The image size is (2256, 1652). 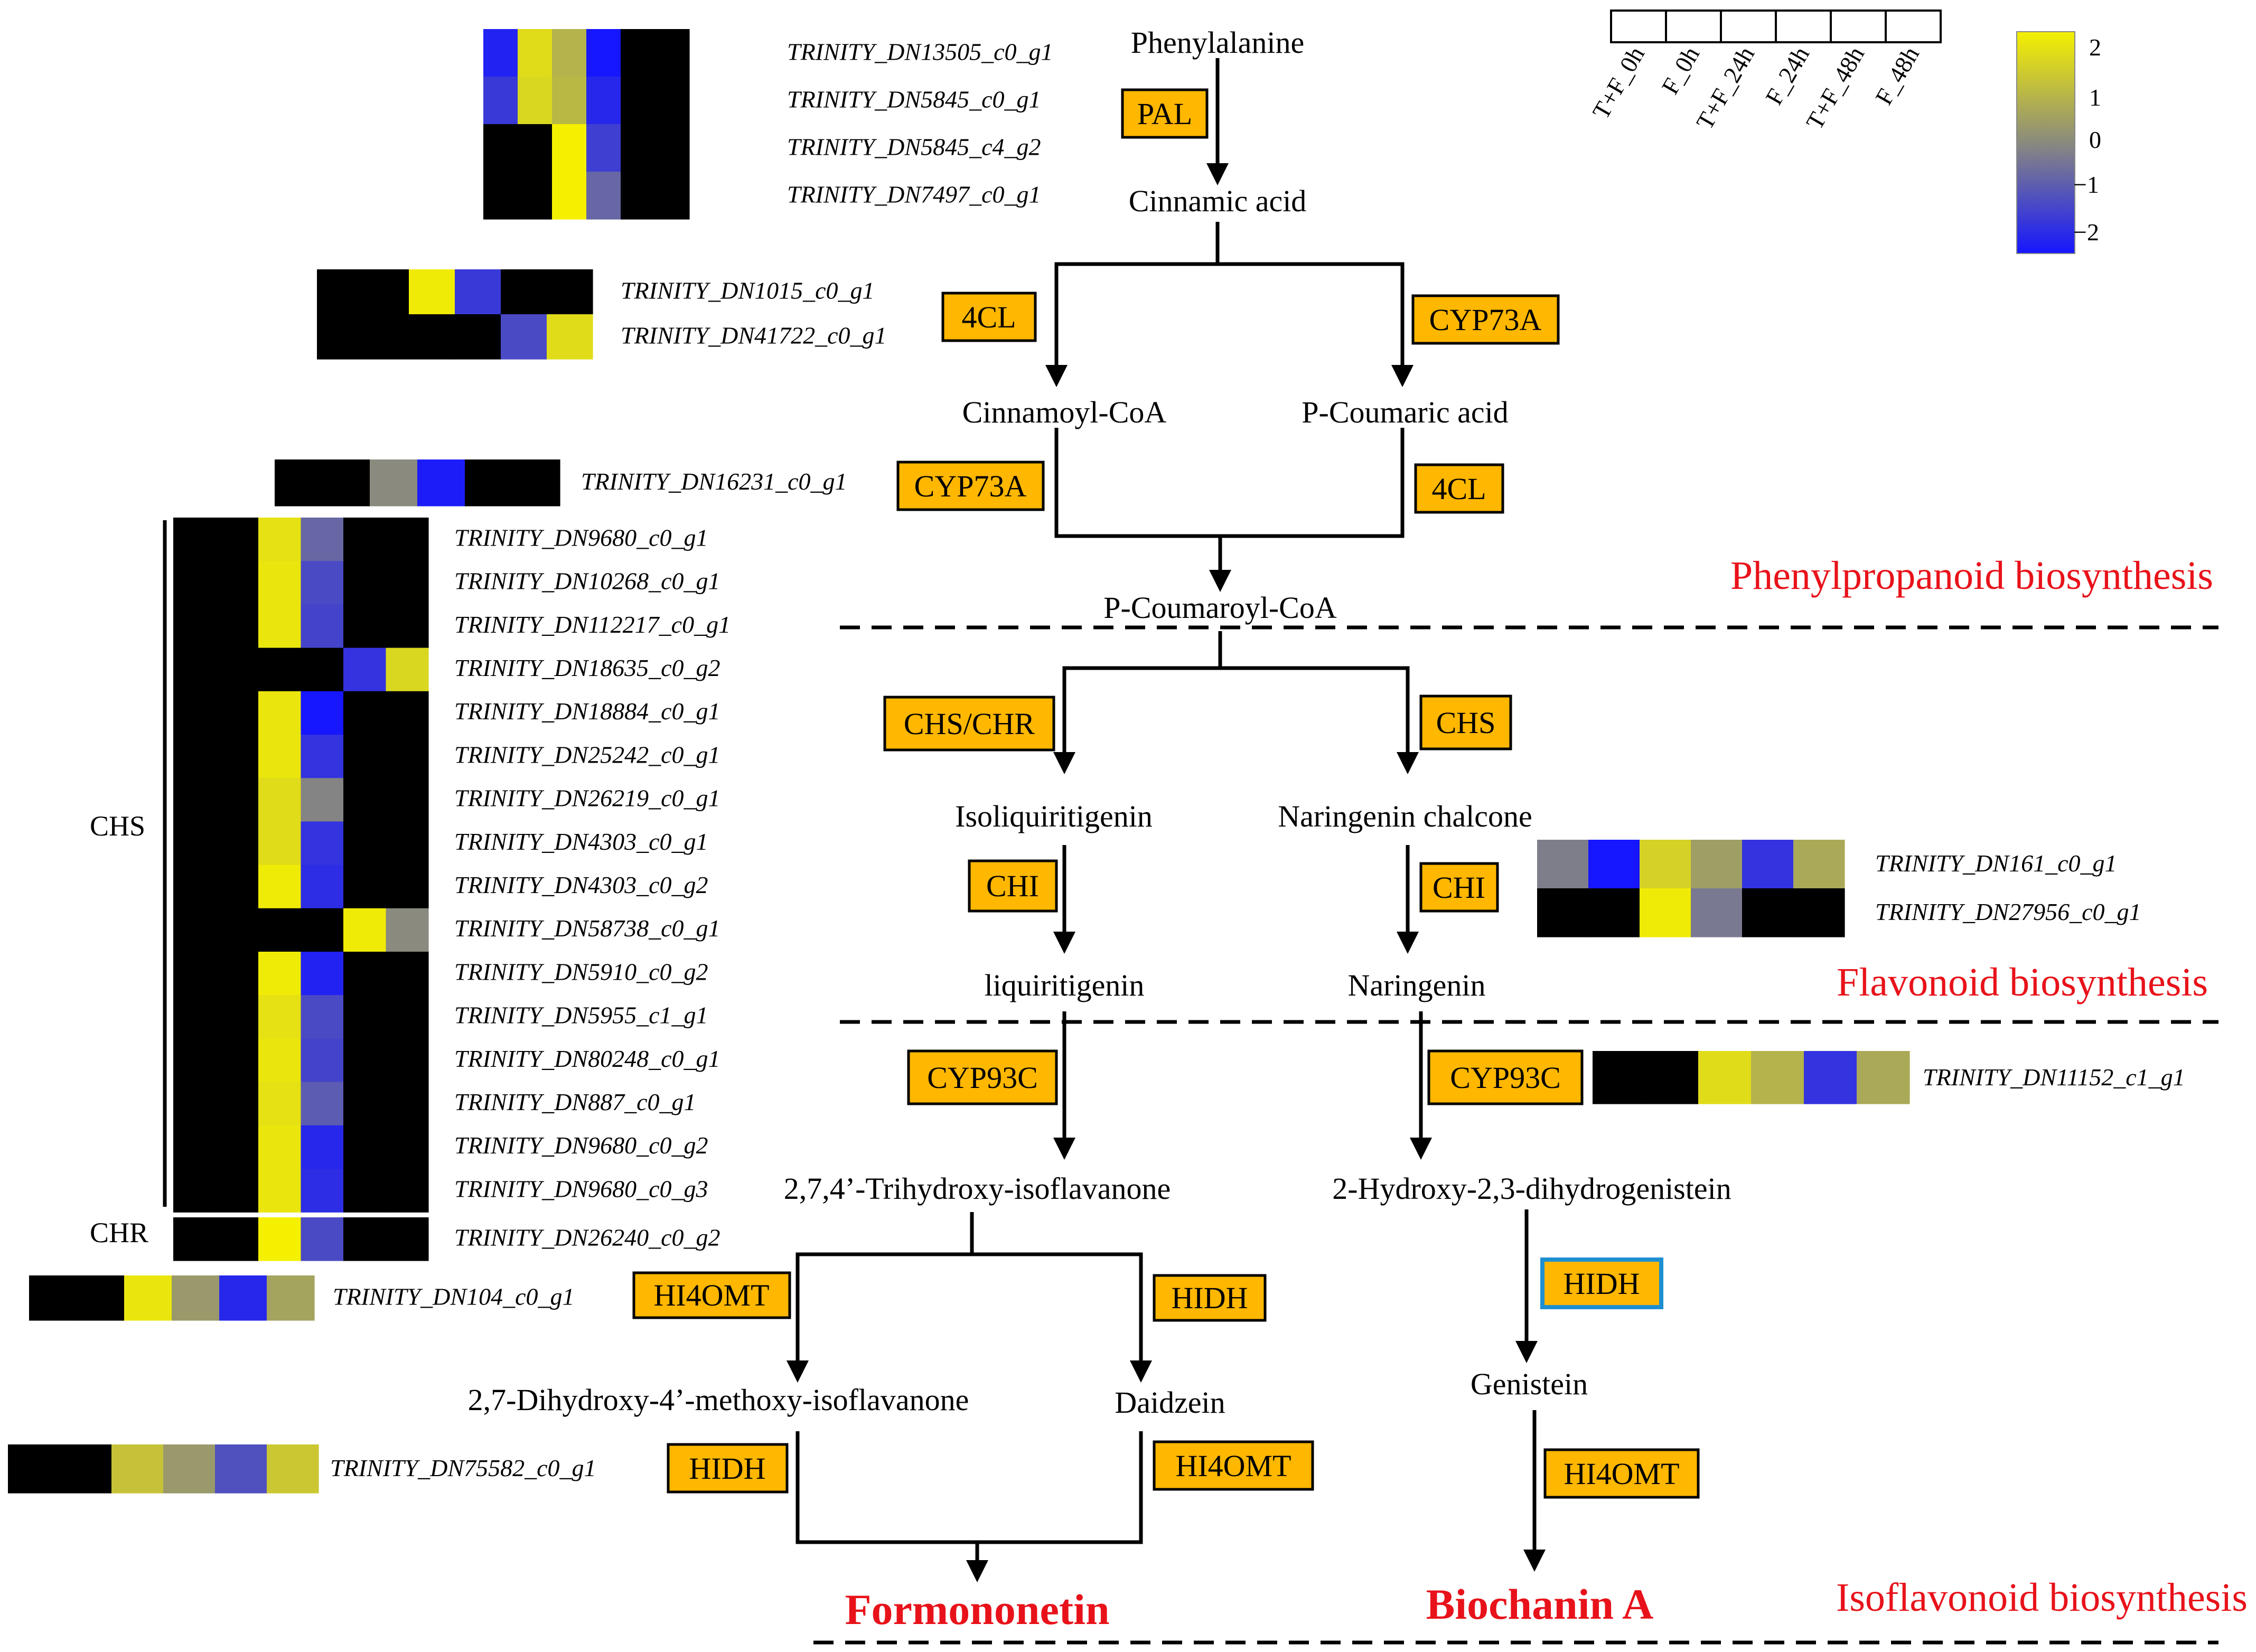 What do you see at coordinates (914, 100) in the screenshot?
I see `gene-label: TRINITY_DN5845_c0_g1` at bounding box center [914, 100].